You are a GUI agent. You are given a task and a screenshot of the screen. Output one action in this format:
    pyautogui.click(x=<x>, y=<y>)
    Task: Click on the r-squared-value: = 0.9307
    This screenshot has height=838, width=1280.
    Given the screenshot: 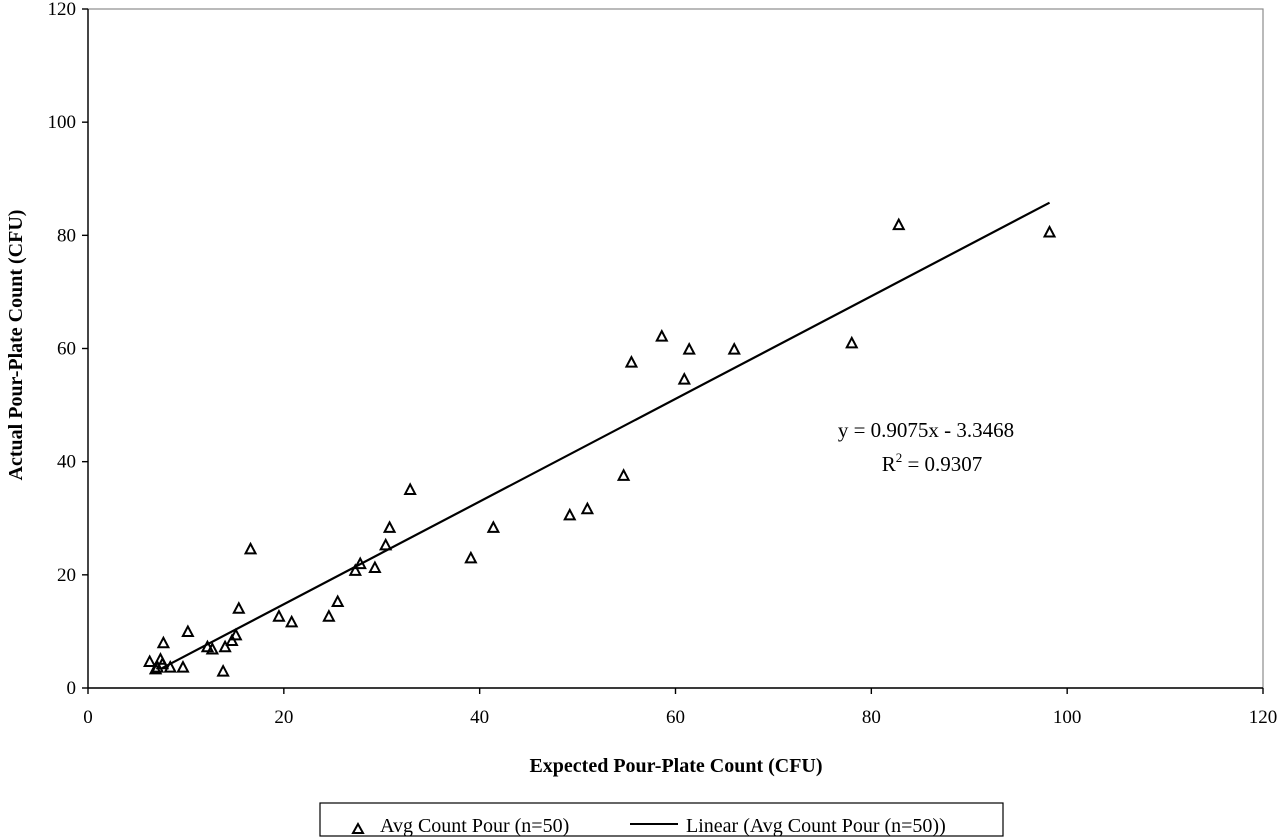 What is the action you would take?
    pyautogui.click(x=942, y=464)
    